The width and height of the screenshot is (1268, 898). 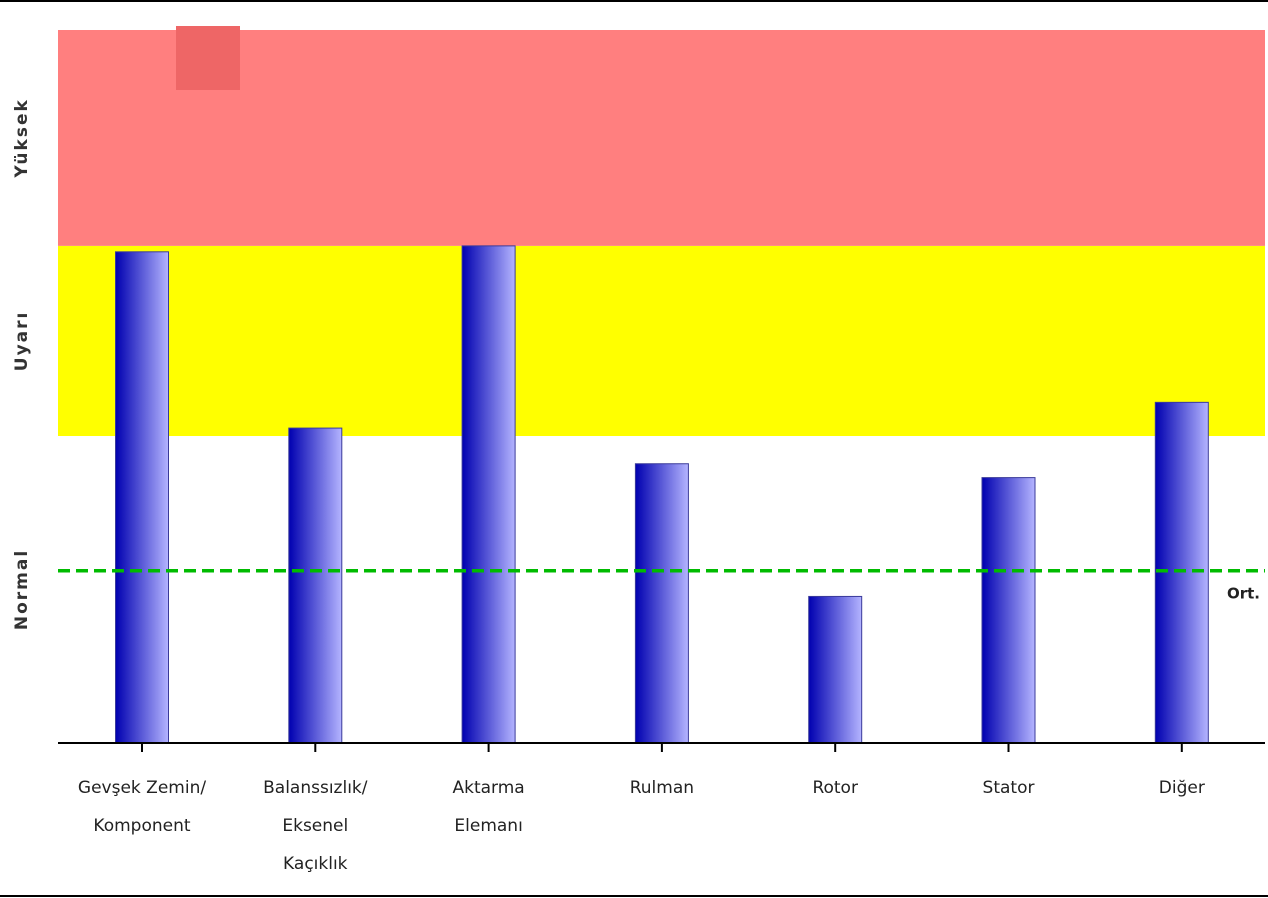 I want to click on category-label-6-line-0: Diğer, so click(x=1182, y=788).